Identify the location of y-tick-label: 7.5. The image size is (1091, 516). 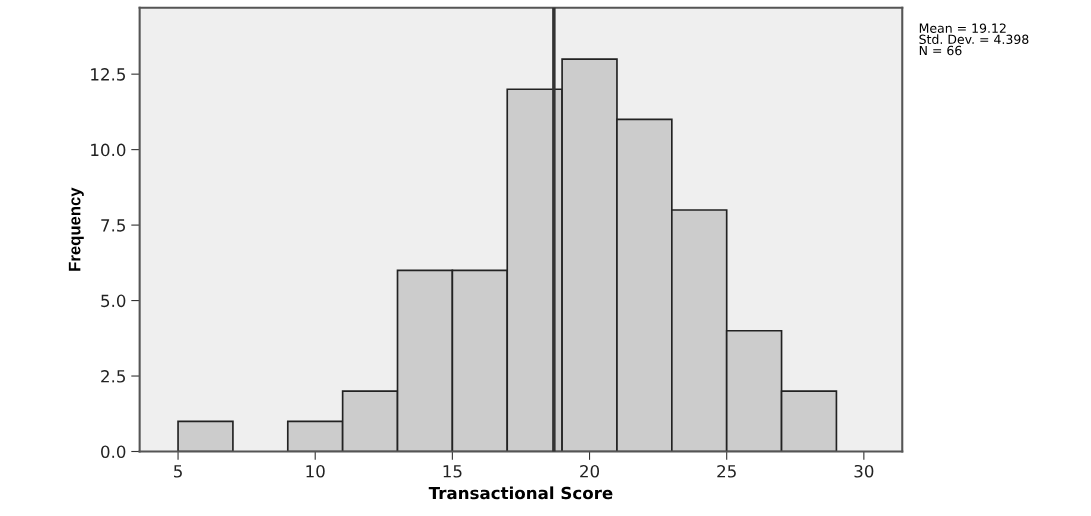
(113, 225).